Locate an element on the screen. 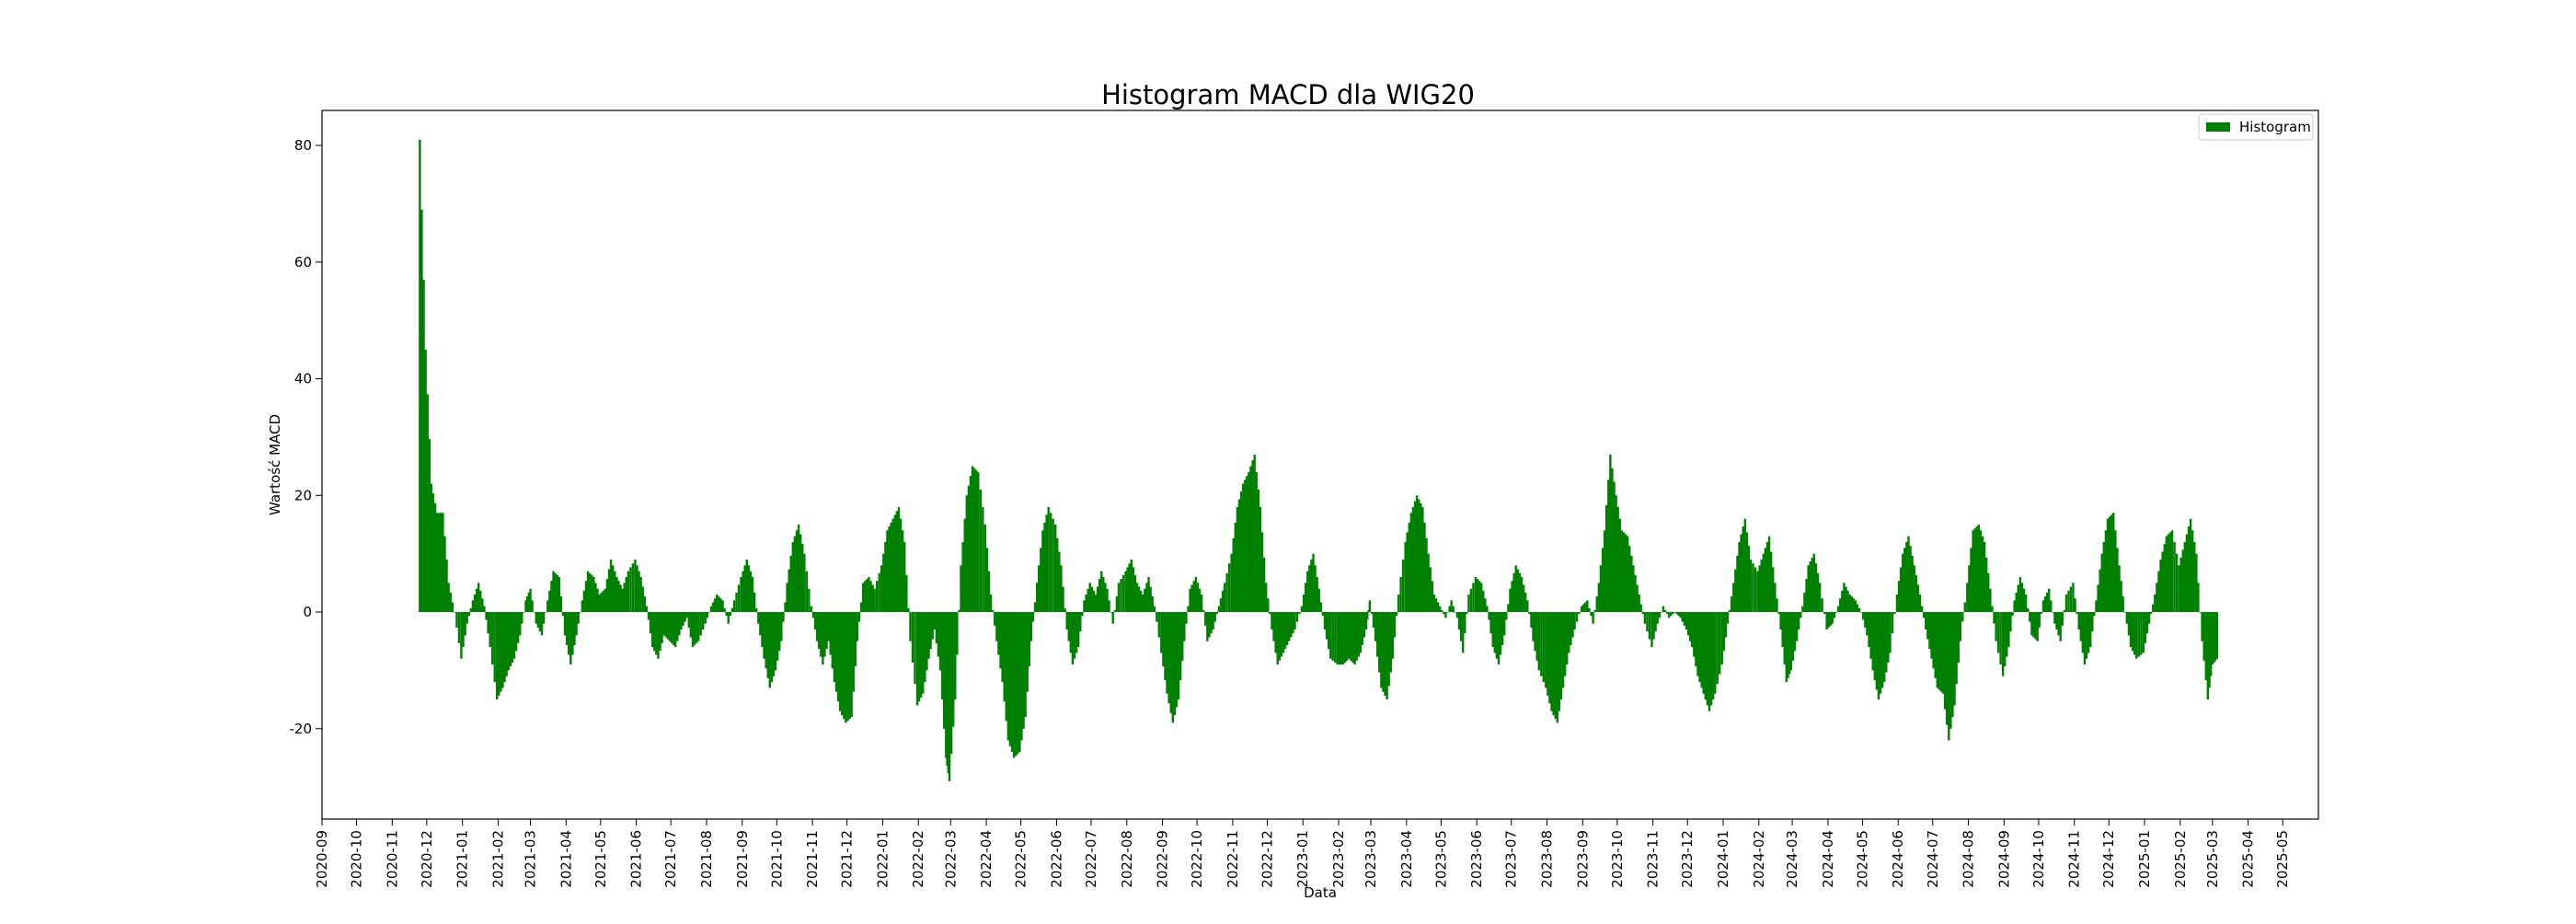 The height and width of the screenshot is (924, 2576). chart-title: Histogram MACD dla WIG20 is located at coordinates (1288, 94).